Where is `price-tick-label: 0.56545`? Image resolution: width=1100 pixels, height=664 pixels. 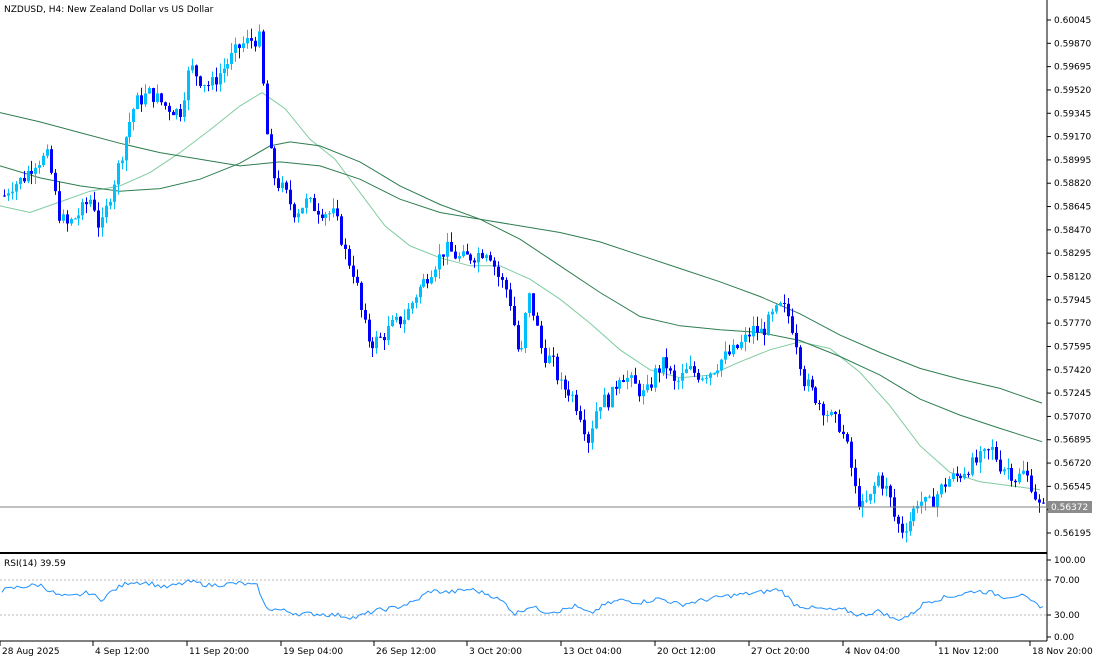
price-tick-label: 0.56545 is located at coordinates (1072, 487).